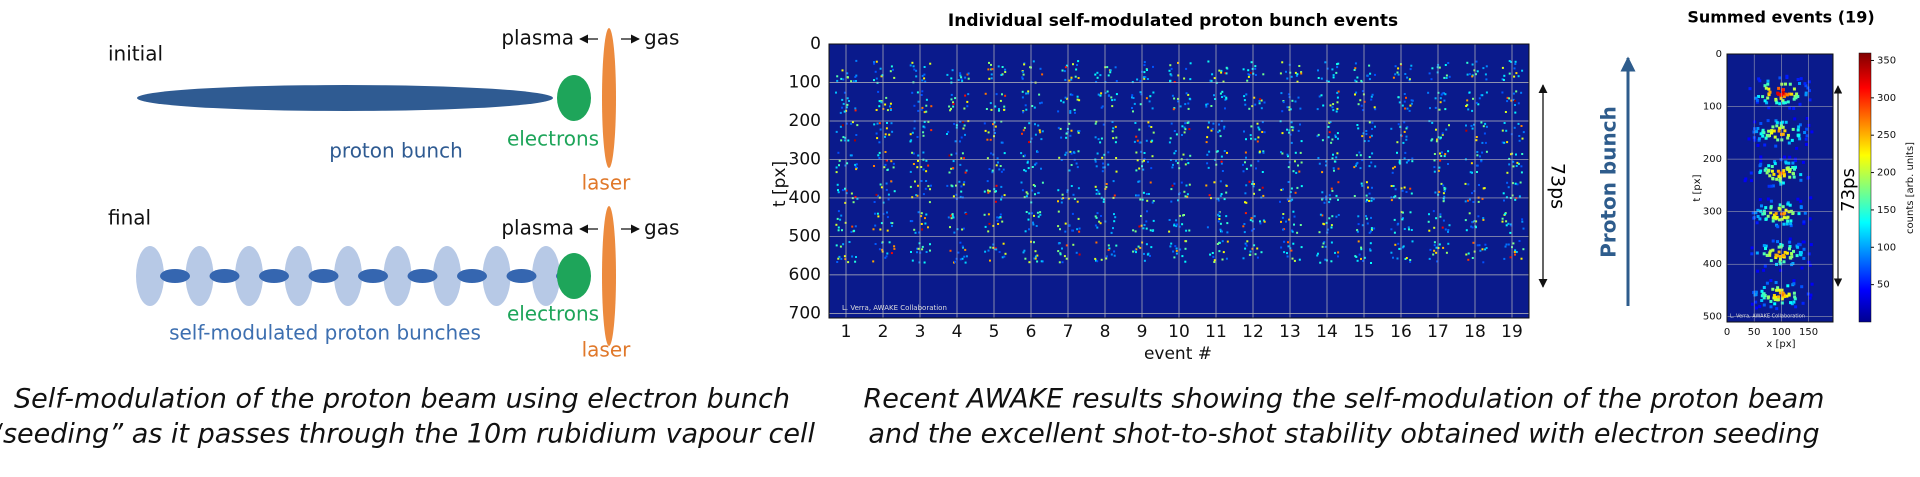 The image size is (1920, 477). Describe the element at coordinates (957, 332) in the screenshot. I see `x-tick-label: 4` at that location.